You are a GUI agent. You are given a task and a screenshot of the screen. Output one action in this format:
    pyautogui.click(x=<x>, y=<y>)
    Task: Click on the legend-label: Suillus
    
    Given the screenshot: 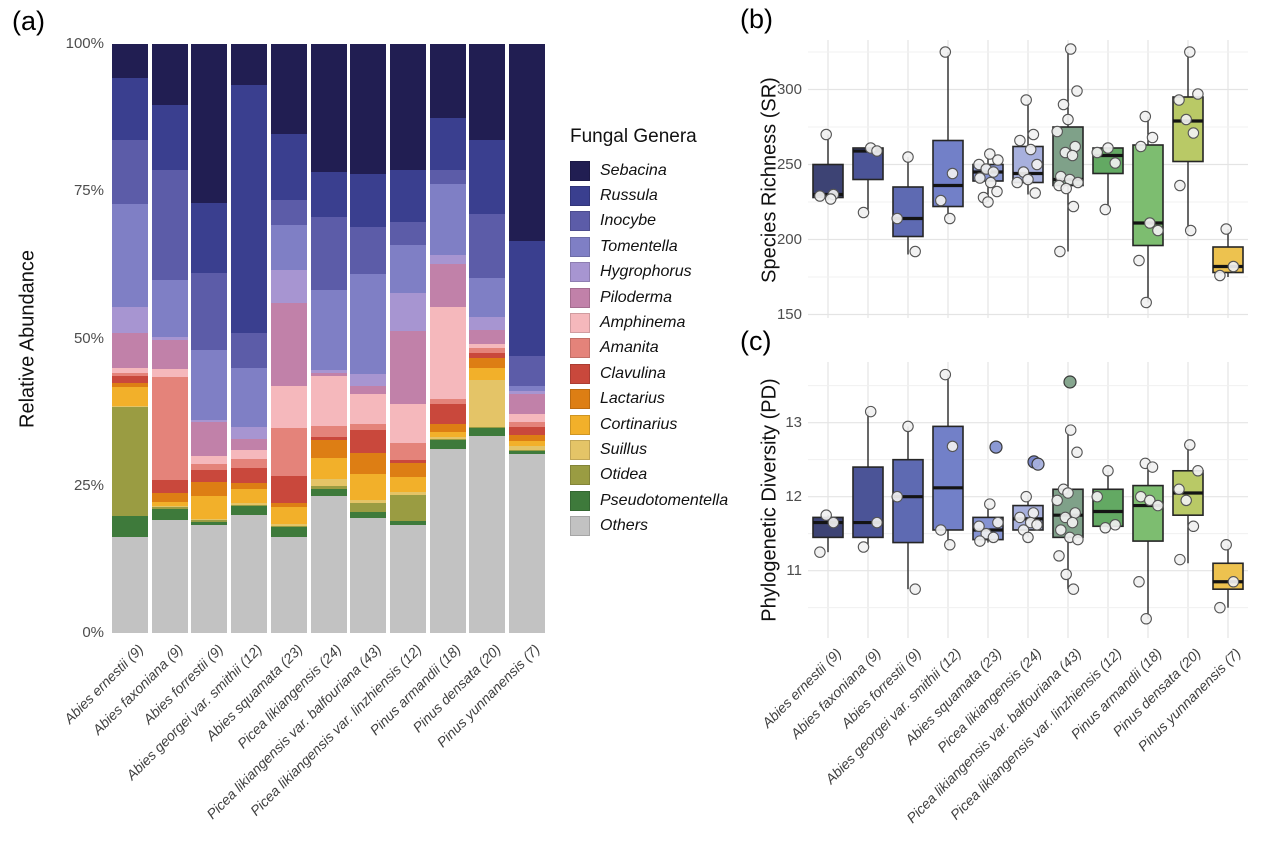 What is the action you would take?
    pyautogui.click(x=624, y=449)
    